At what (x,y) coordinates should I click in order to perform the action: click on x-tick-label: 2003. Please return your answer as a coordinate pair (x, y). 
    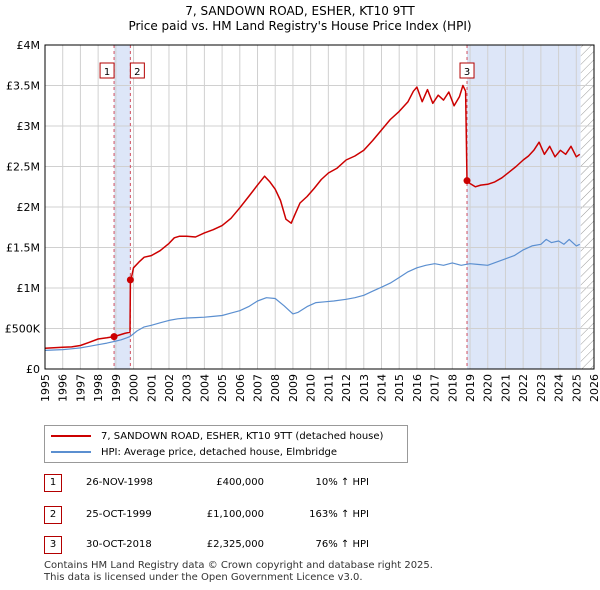
    Looking at the image, I should click on (187, 388).